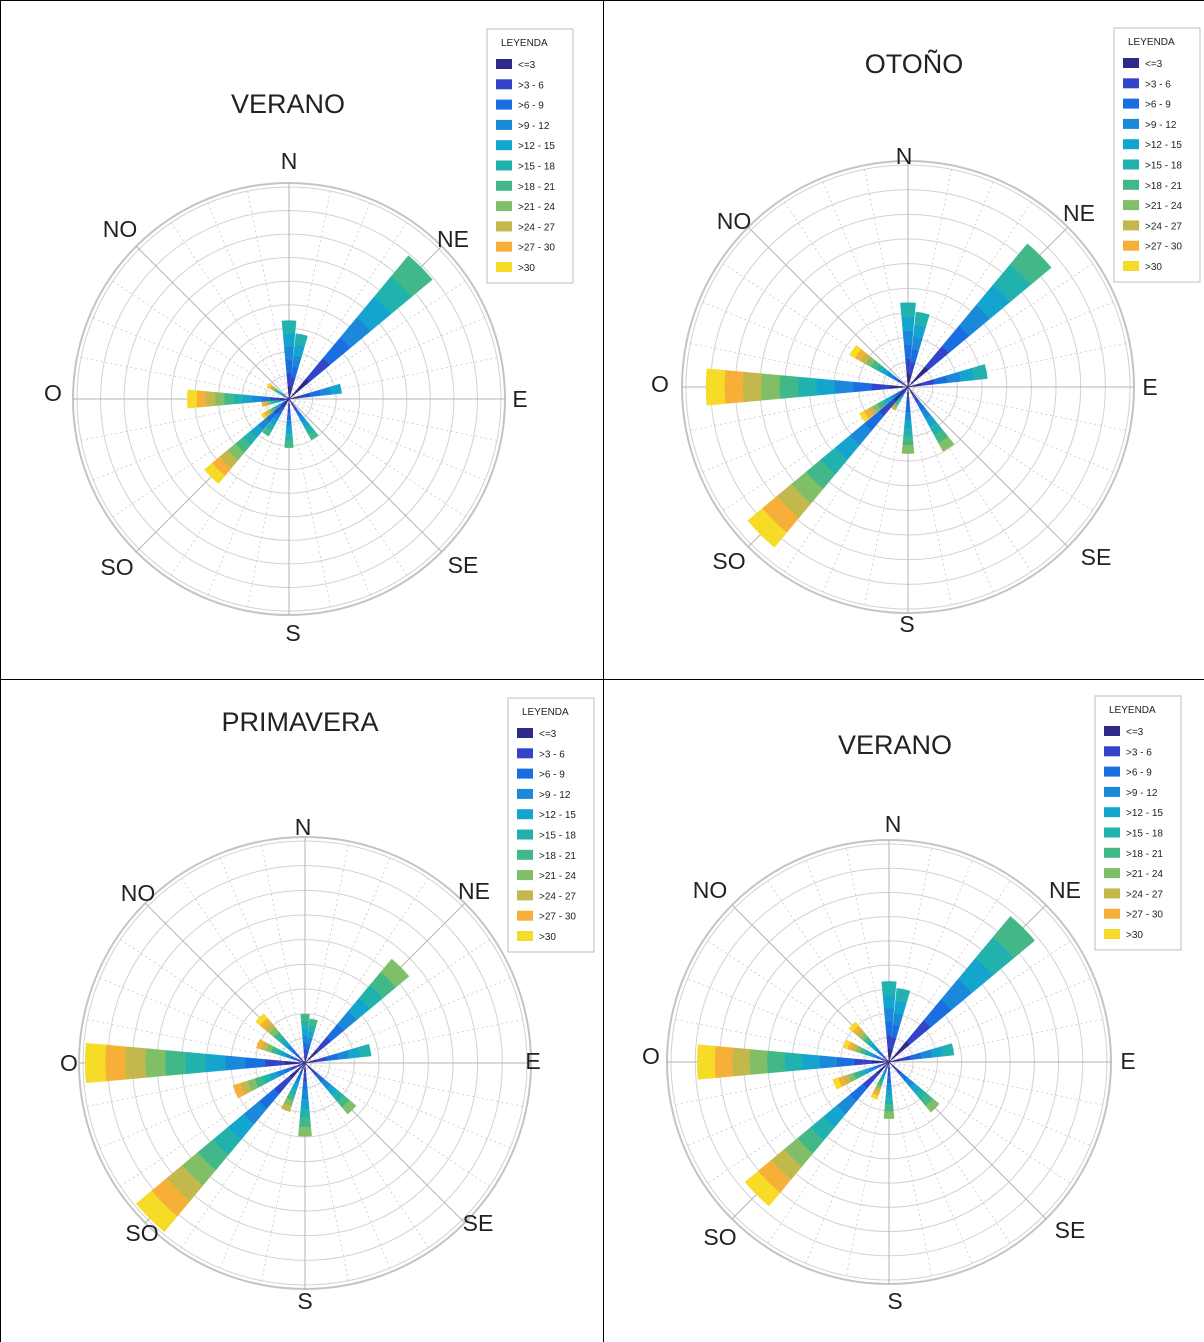  Describe the element at coordinates (1132, 710) in the screenshot. I see `legend-title: LEYENDA` at that location.